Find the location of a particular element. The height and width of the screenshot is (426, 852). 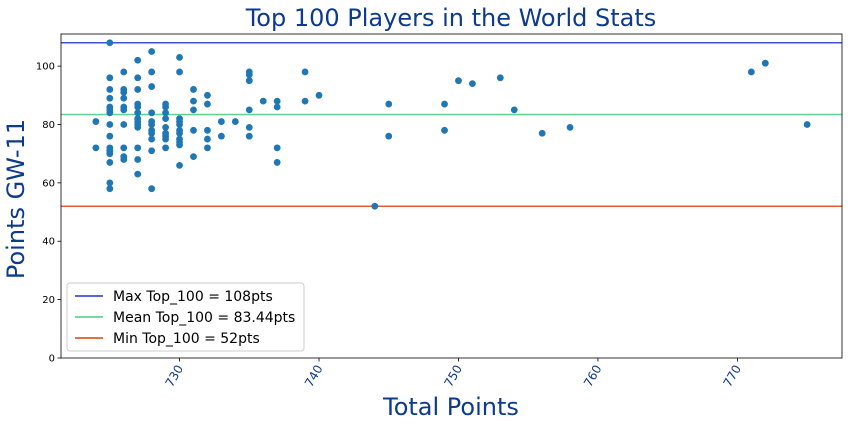

x-tick-label: 770 is located at coordinates (732, 376).